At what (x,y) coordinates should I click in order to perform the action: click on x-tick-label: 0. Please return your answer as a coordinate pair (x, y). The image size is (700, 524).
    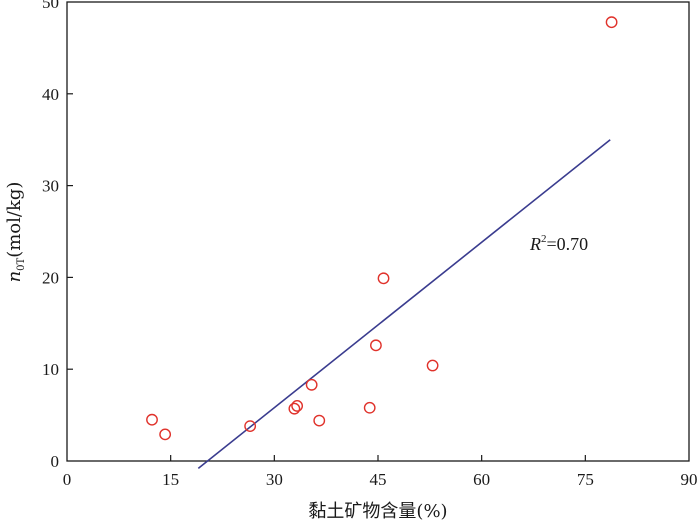
    Looking at the image, I should click on (67, 479).